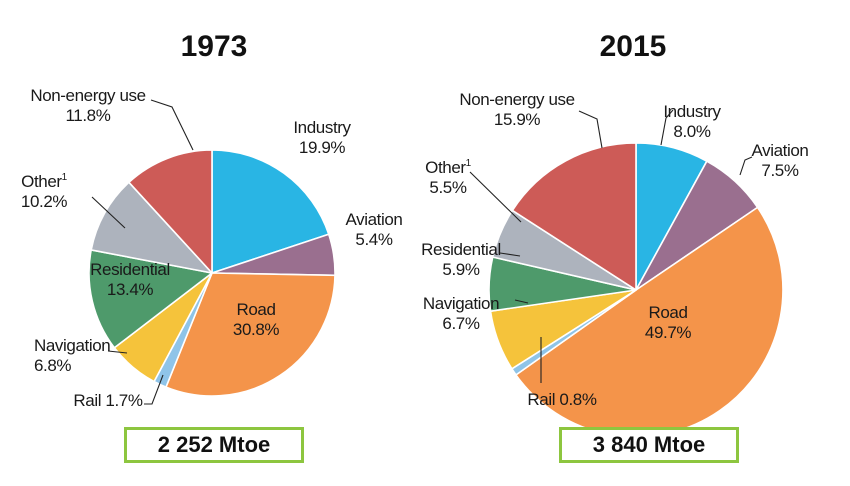 The width and height of the screenshot is (850, 486). What do you see at coordinates (214, 46) in the screenshot?
I see `chart-title-1973: 1973` at bounding box center [214, 46].